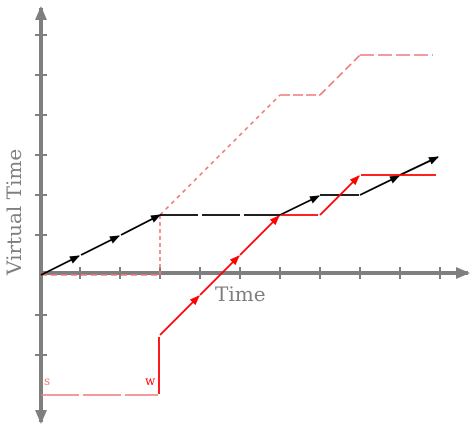 Image resolution: width=474 pixels, height=424 pixels. What do you see at coordinates (47, 381) in the screenshot?
I see `s-marker: s` at bounding box center [47, 381].